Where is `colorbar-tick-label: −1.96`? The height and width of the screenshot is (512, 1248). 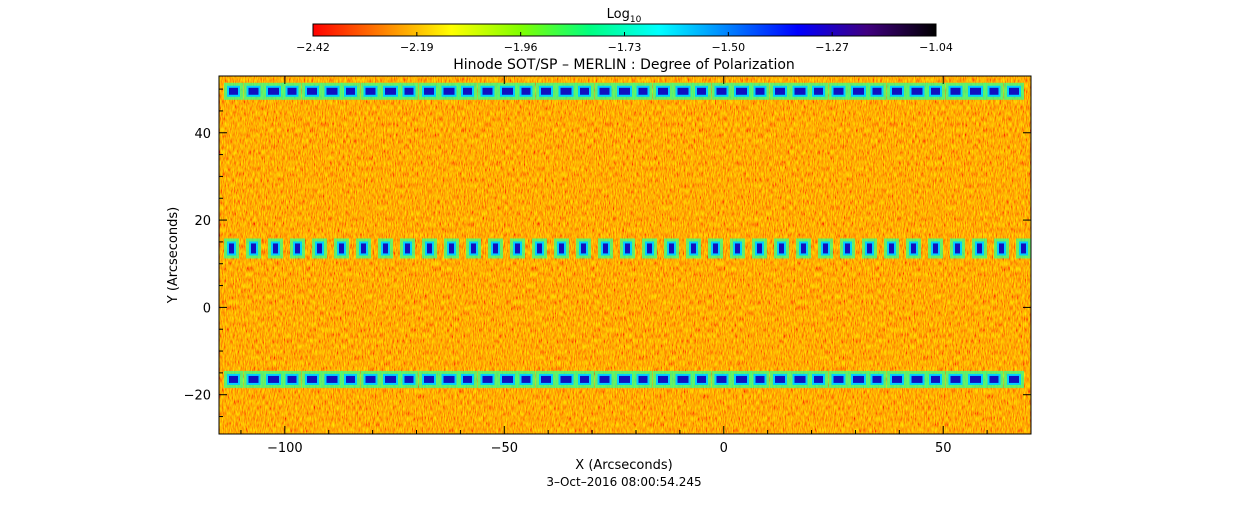
colorbar-tick-label: −1.96 is located at coordinates (521, 47).